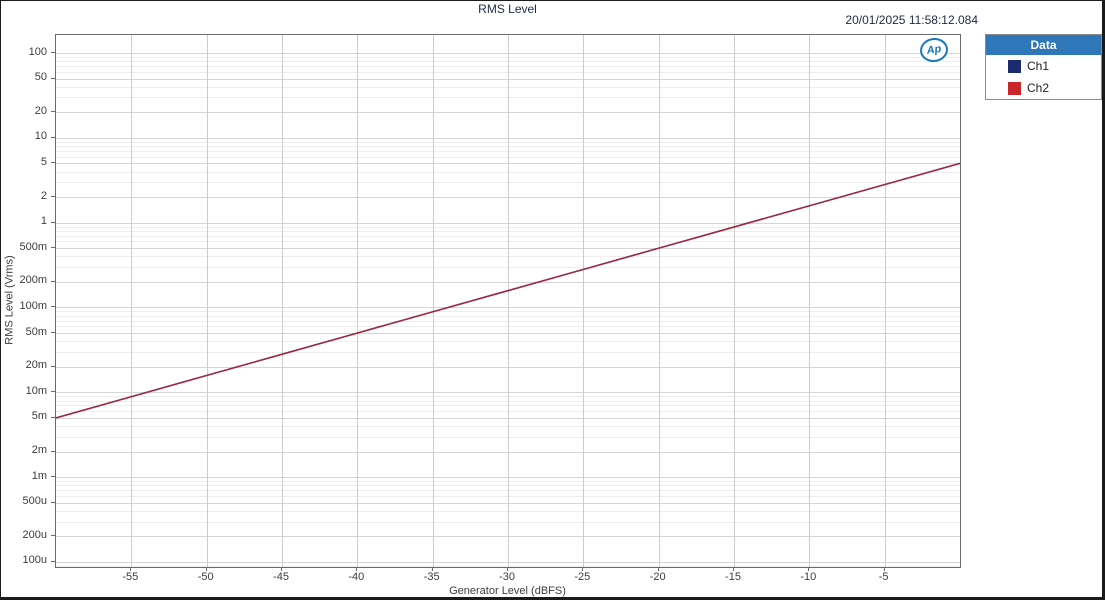 This screenshot has width=1105, height=600. I want to click on measurement-timestamp: 20/01/2025 11:58:12.084, so click(911, 20).